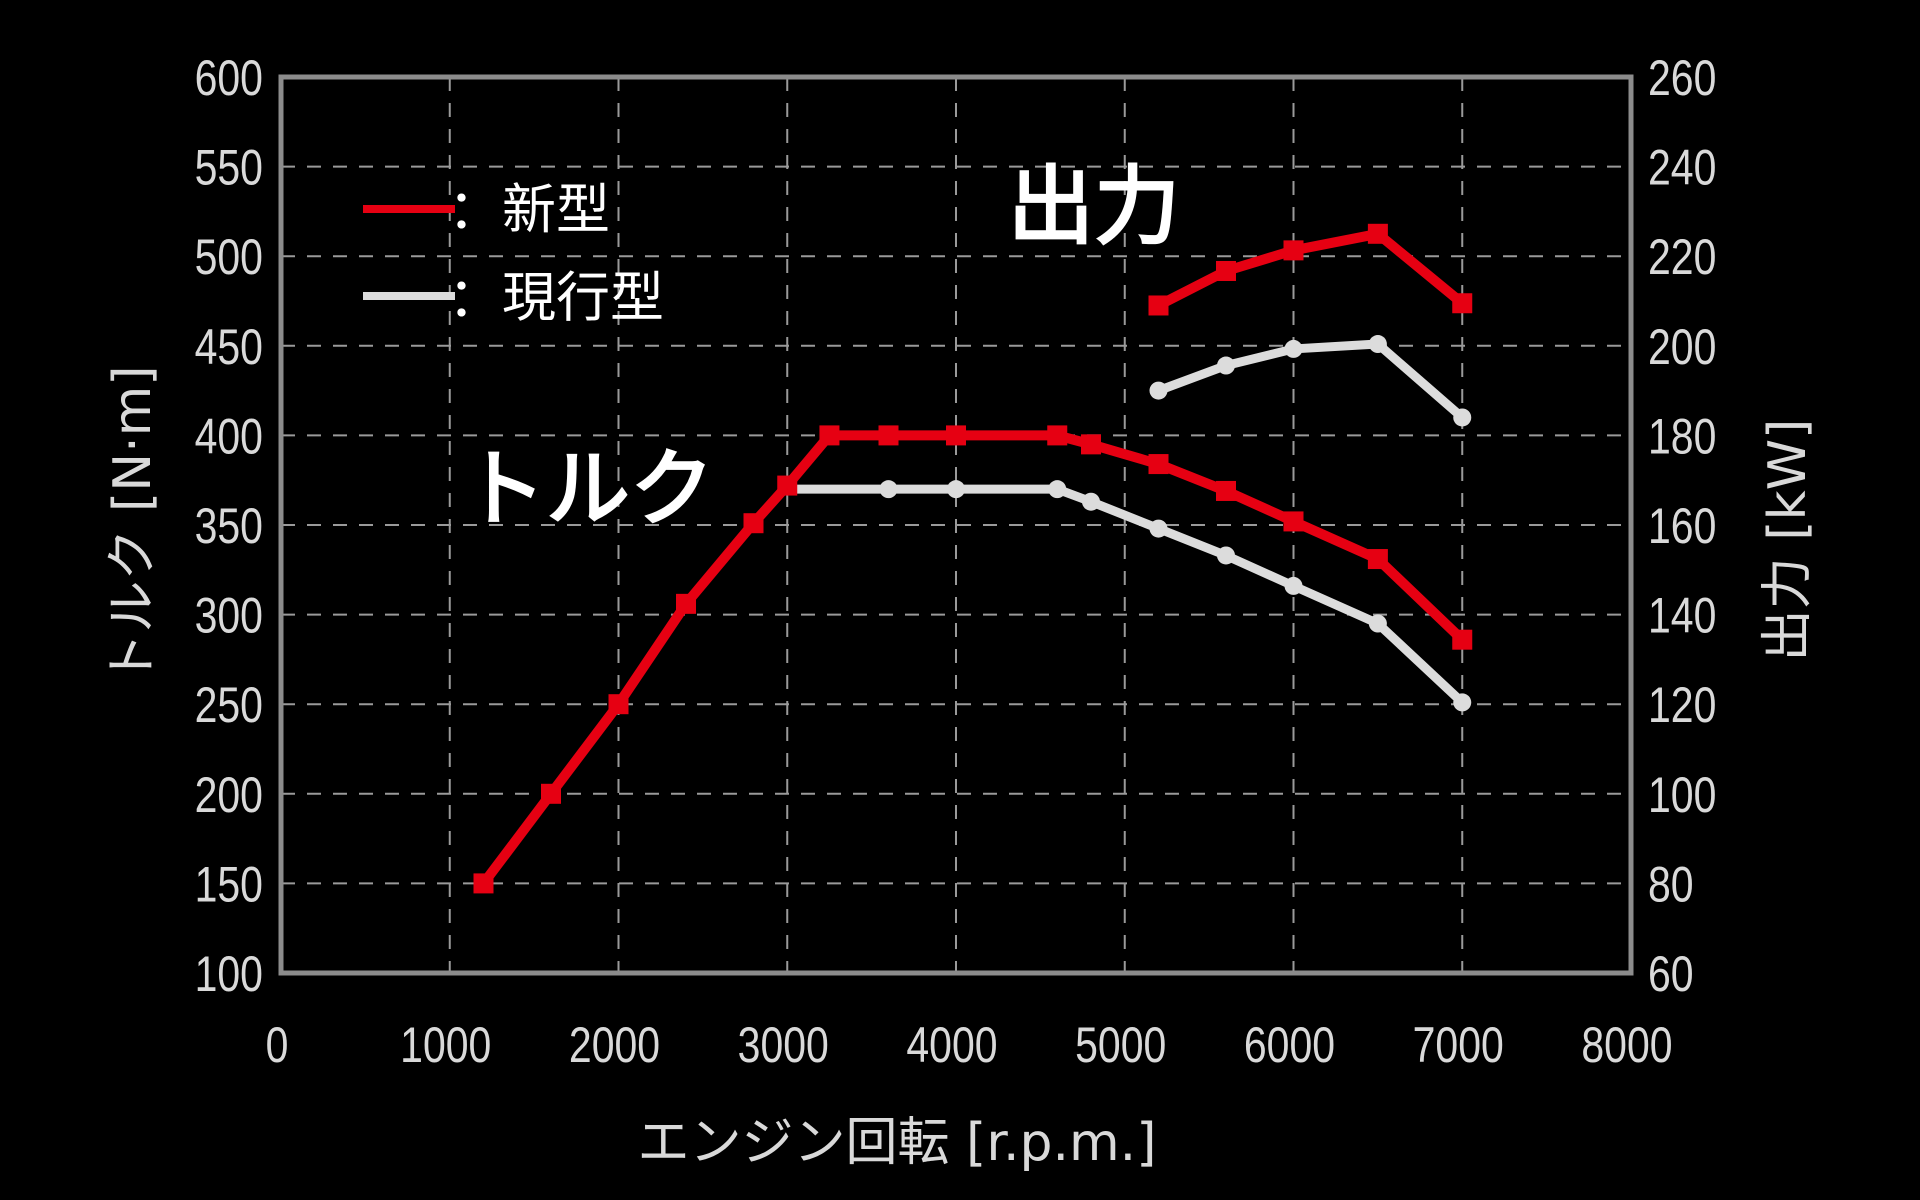 The height and width of the screenshot is (1200, 1920). Describe the element at coordinates (229, 78) in the screenshot. I see `y-left-tick-label: 600` at that location.